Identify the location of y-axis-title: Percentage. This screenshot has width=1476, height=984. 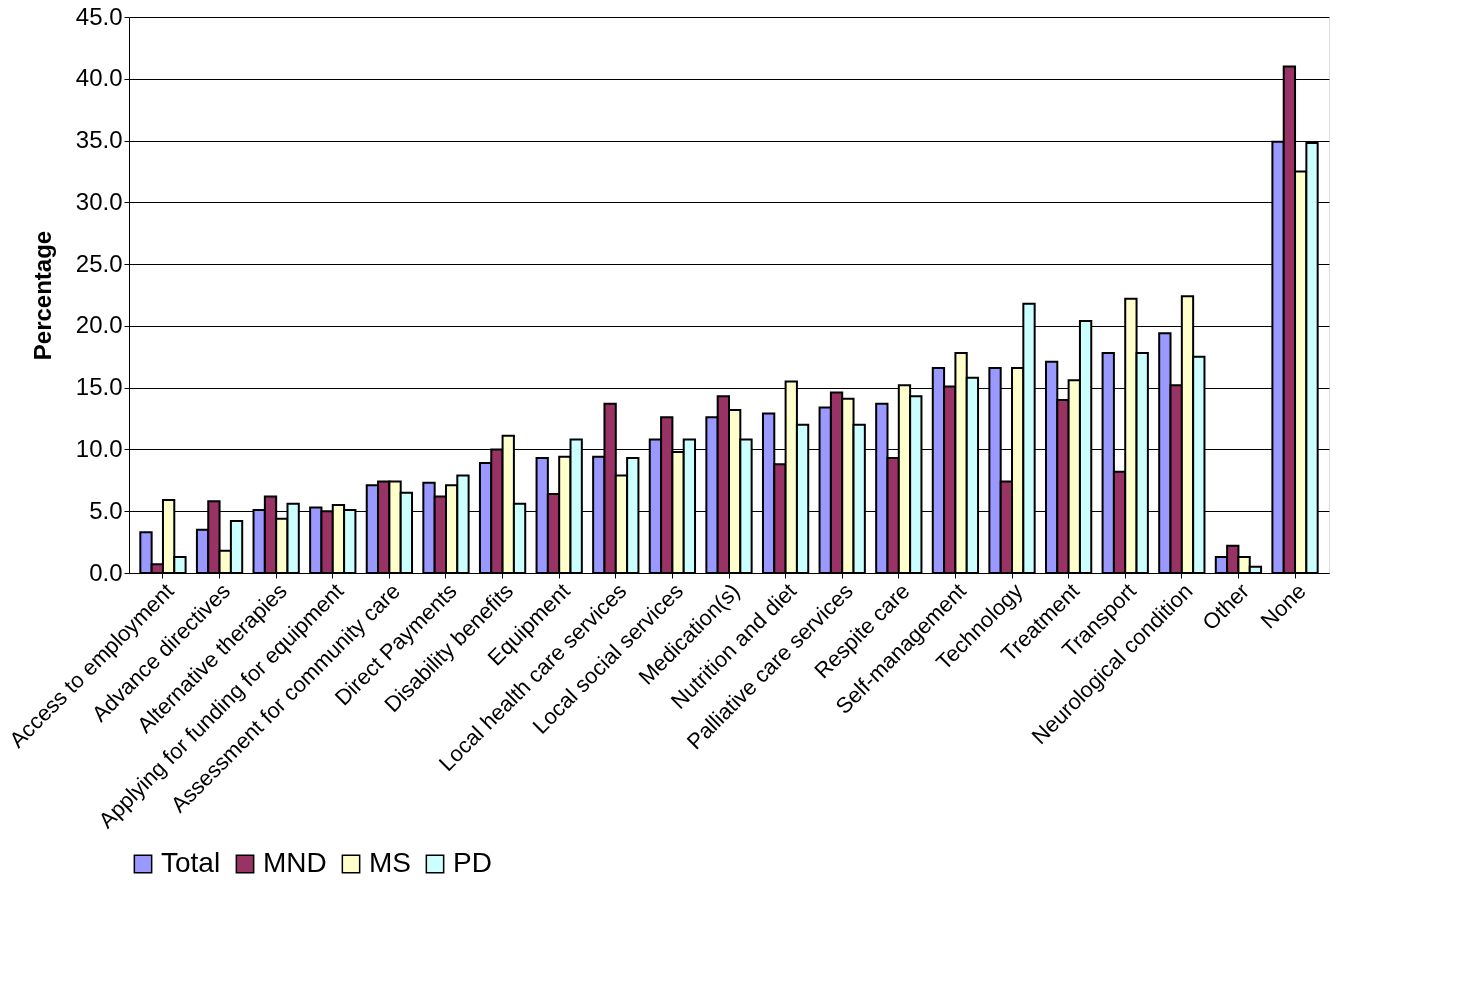
(42, 295).